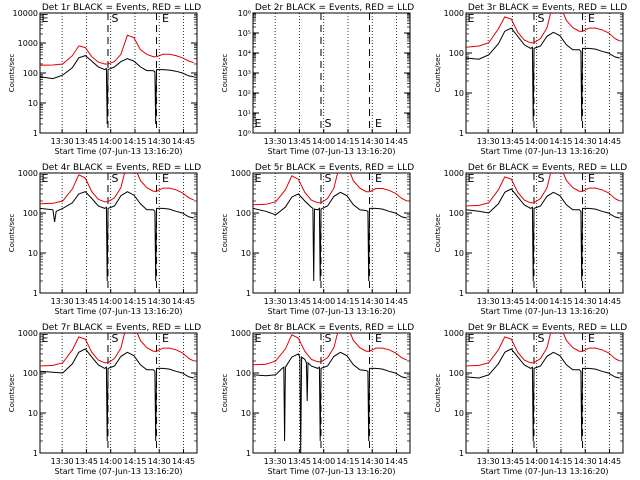  Describe the element at coordinates (244, 133) in the screenshot. I see `y-tick-label: 10⁰` at that location.